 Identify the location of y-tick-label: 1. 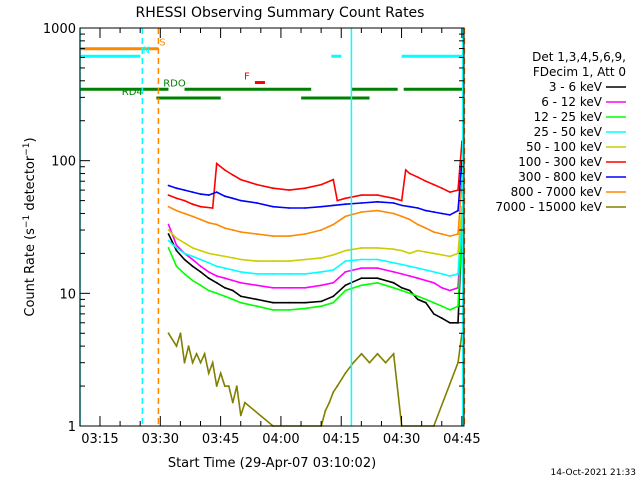
(72, 427).